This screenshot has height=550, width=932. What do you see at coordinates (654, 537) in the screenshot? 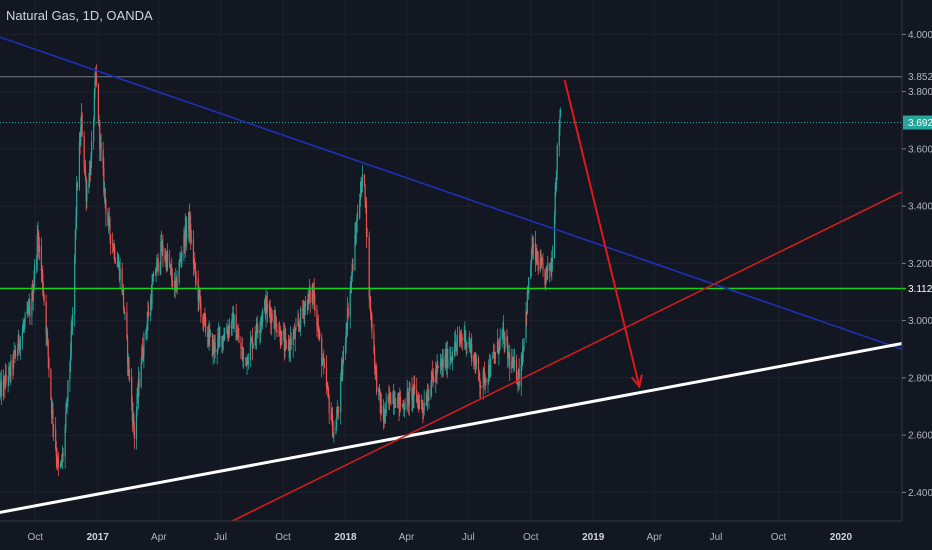
I see `time-tick-label: Apr` at bounding box center [654, 537].